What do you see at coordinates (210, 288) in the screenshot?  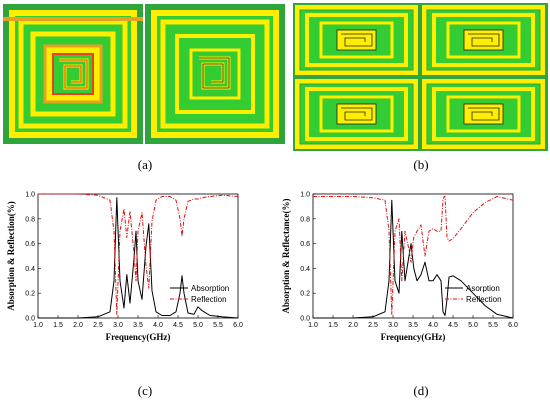 I see `legend-label: Absorption` at bounding box center [210, 288].